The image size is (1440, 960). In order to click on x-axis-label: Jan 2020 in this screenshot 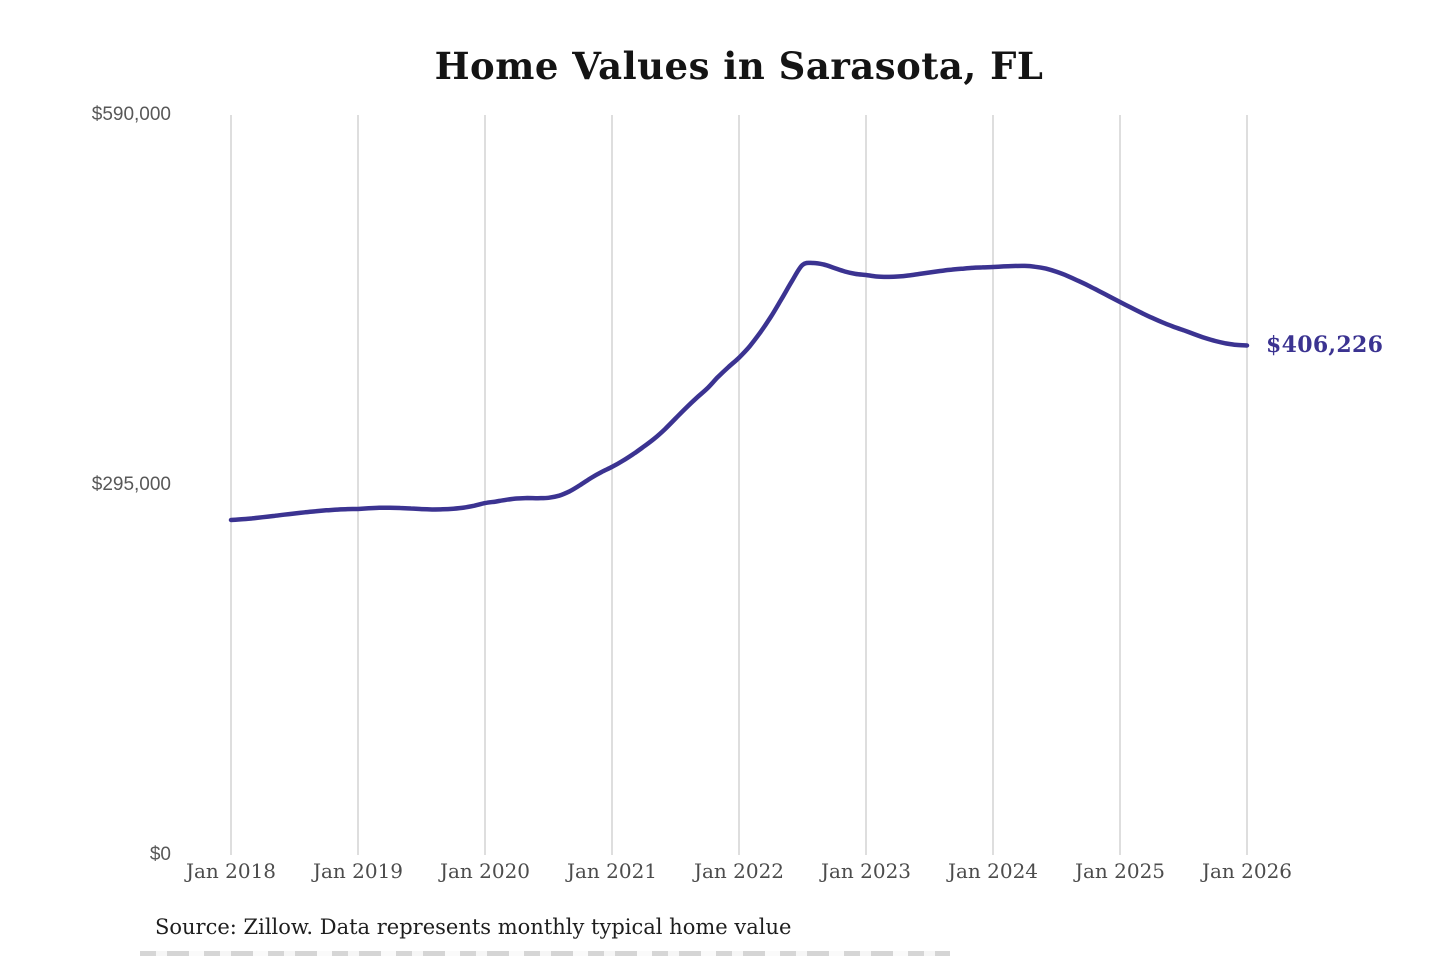, I will do `click(485, 871)`.